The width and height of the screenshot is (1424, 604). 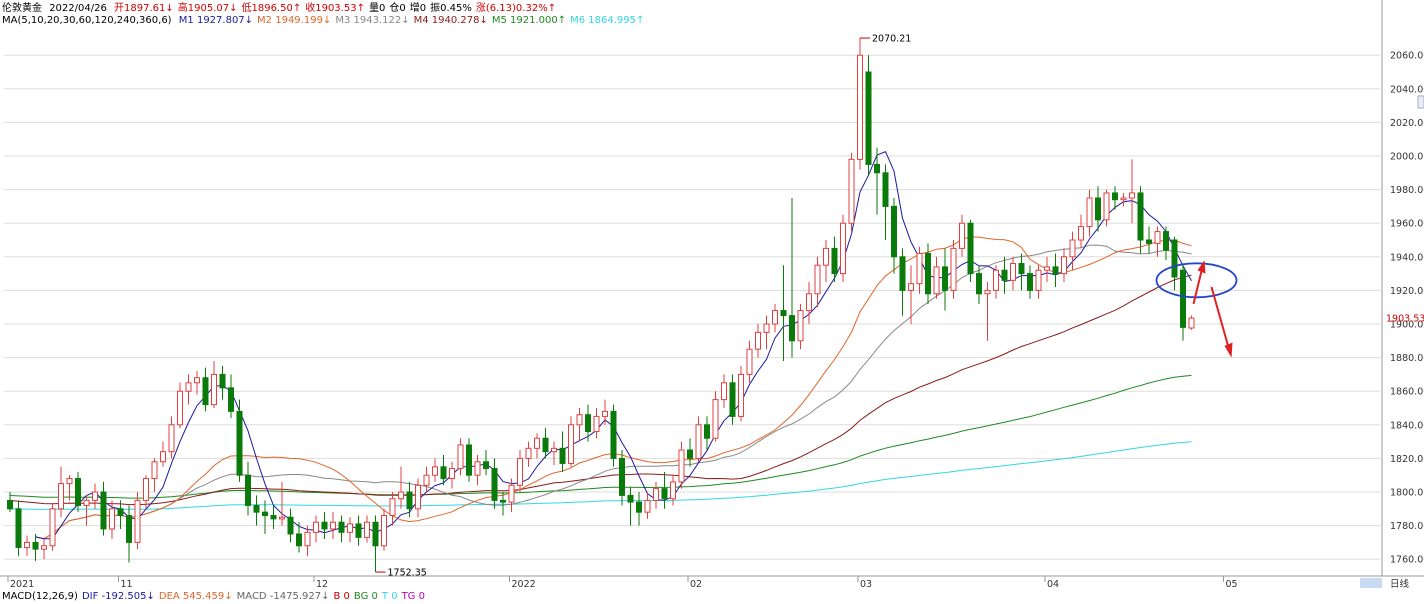 What do you see at coordinates (413, 596) in the screenshot?
I see `macd-legend-item: TG 0` at bounding box center [413, 596].